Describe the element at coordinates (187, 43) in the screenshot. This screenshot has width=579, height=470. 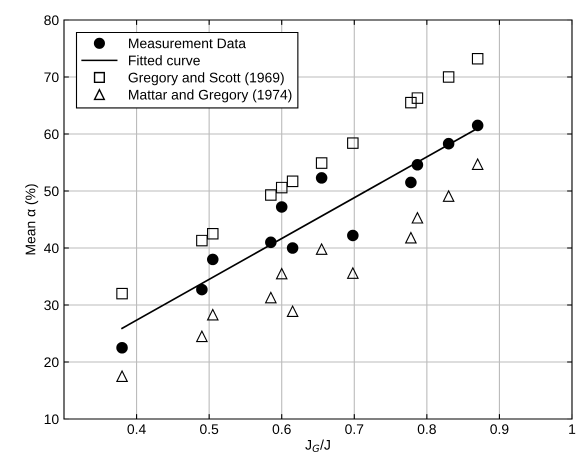
I see `legend-label: Measurement Data` at that location.